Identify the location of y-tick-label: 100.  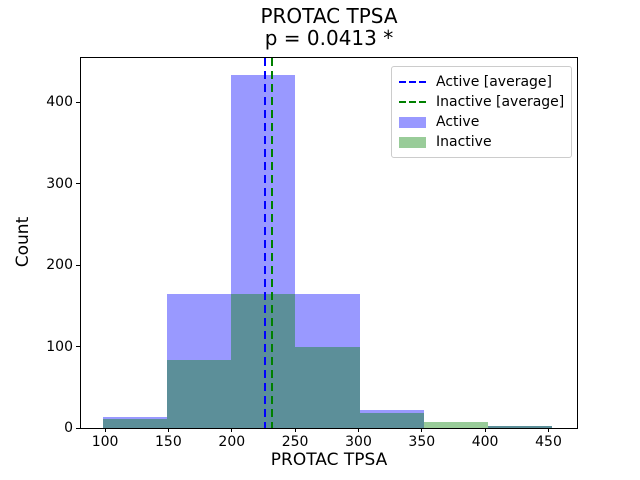
(59, 346).